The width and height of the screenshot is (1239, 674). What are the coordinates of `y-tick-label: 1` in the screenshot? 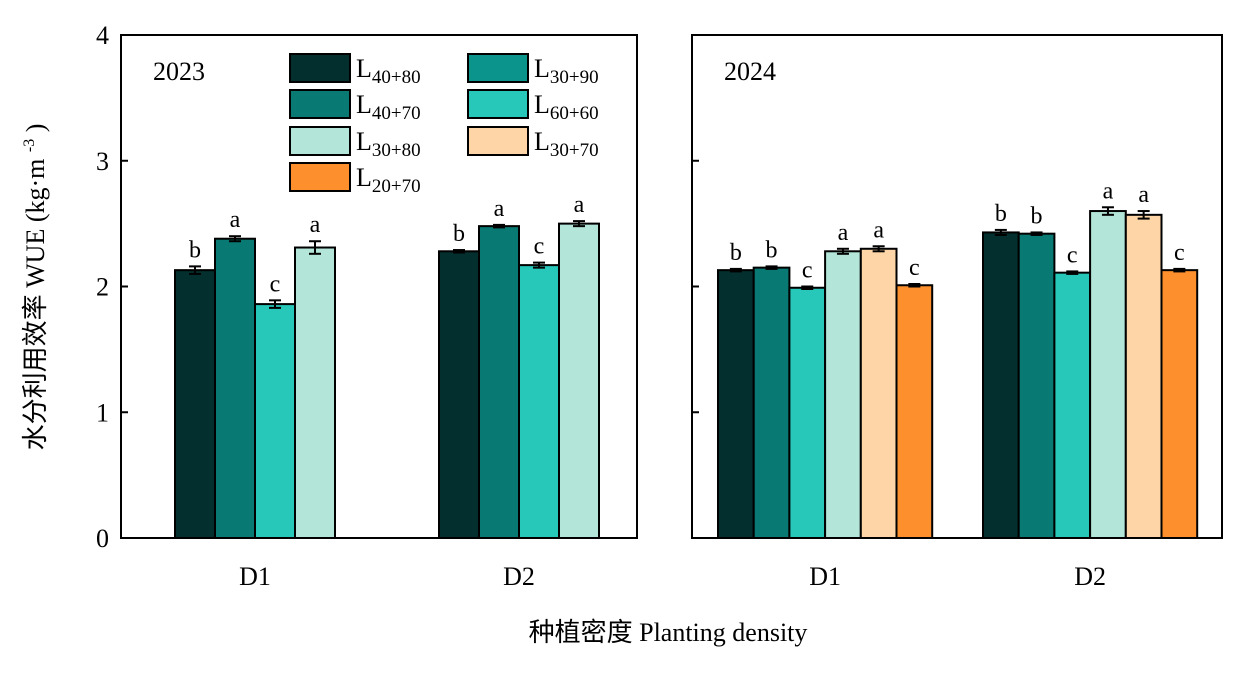 It's located at (102, 412).